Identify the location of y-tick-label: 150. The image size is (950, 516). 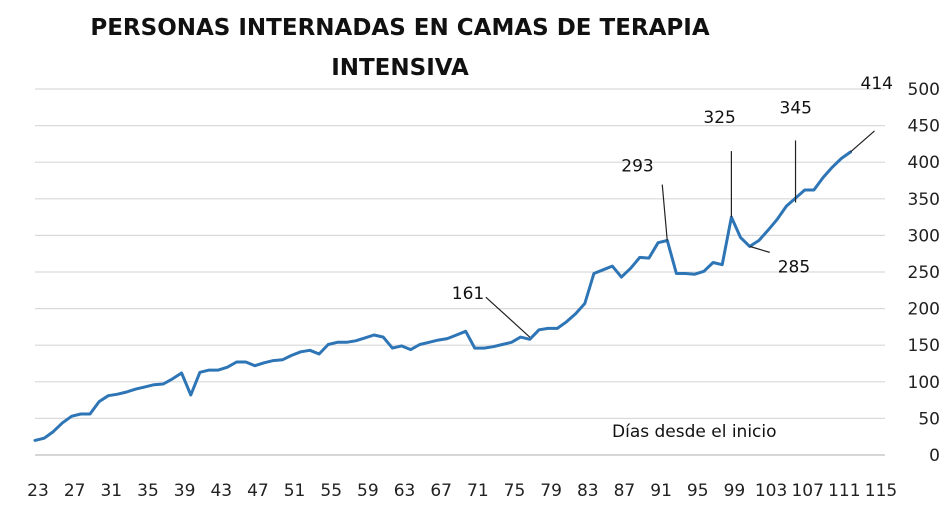
(924, 346).